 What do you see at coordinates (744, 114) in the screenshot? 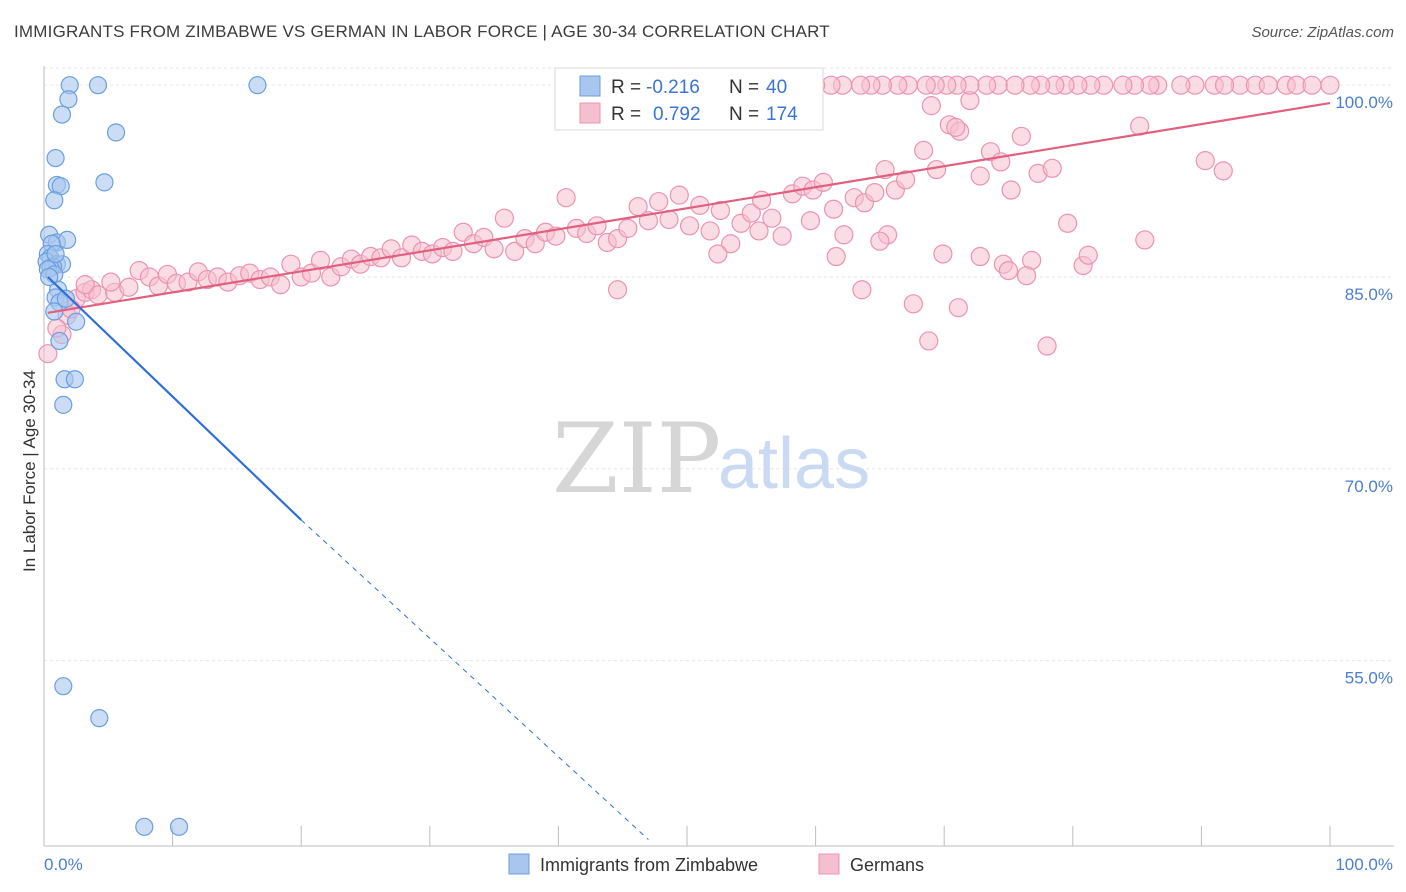
I see `legend-n-label-1: N =` at bounding box center [744, 114].